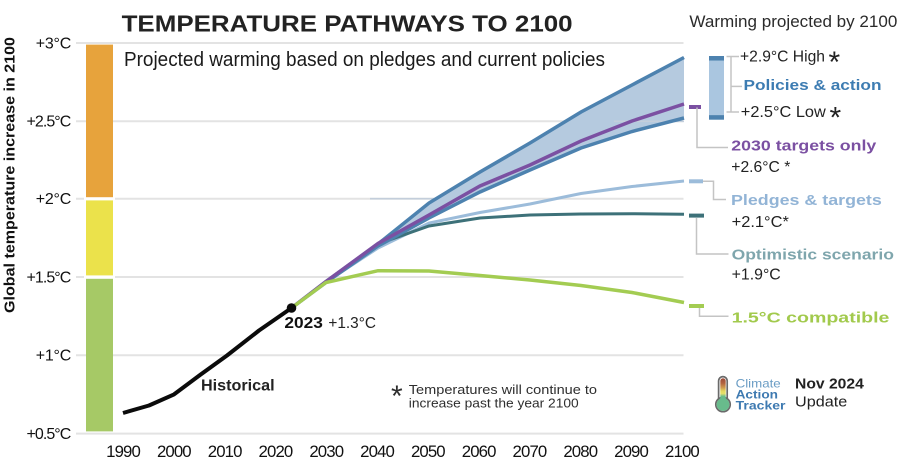 This screenshot has width=918, height=464. I want to click on svg-text: +2.5°C, so click(49, 122).